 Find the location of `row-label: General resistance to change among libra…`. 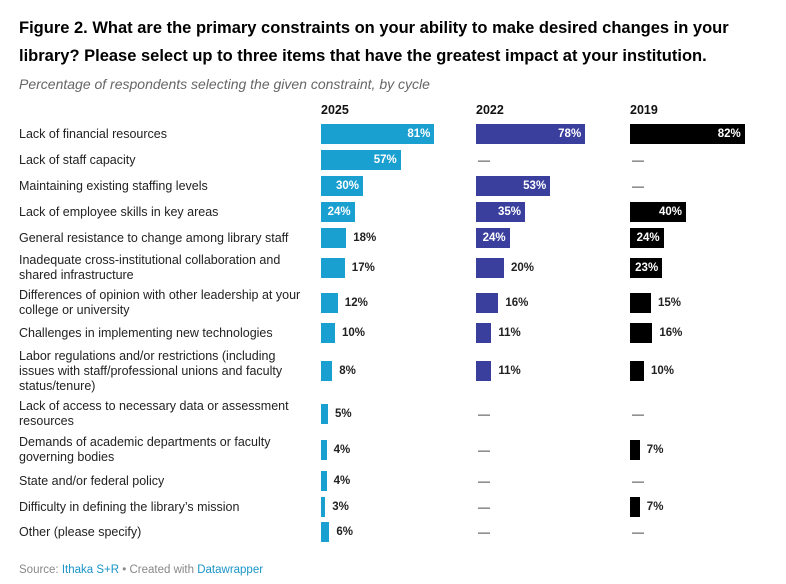

row-label: General resistance to change among libra… is located at coordinates (154, 237).